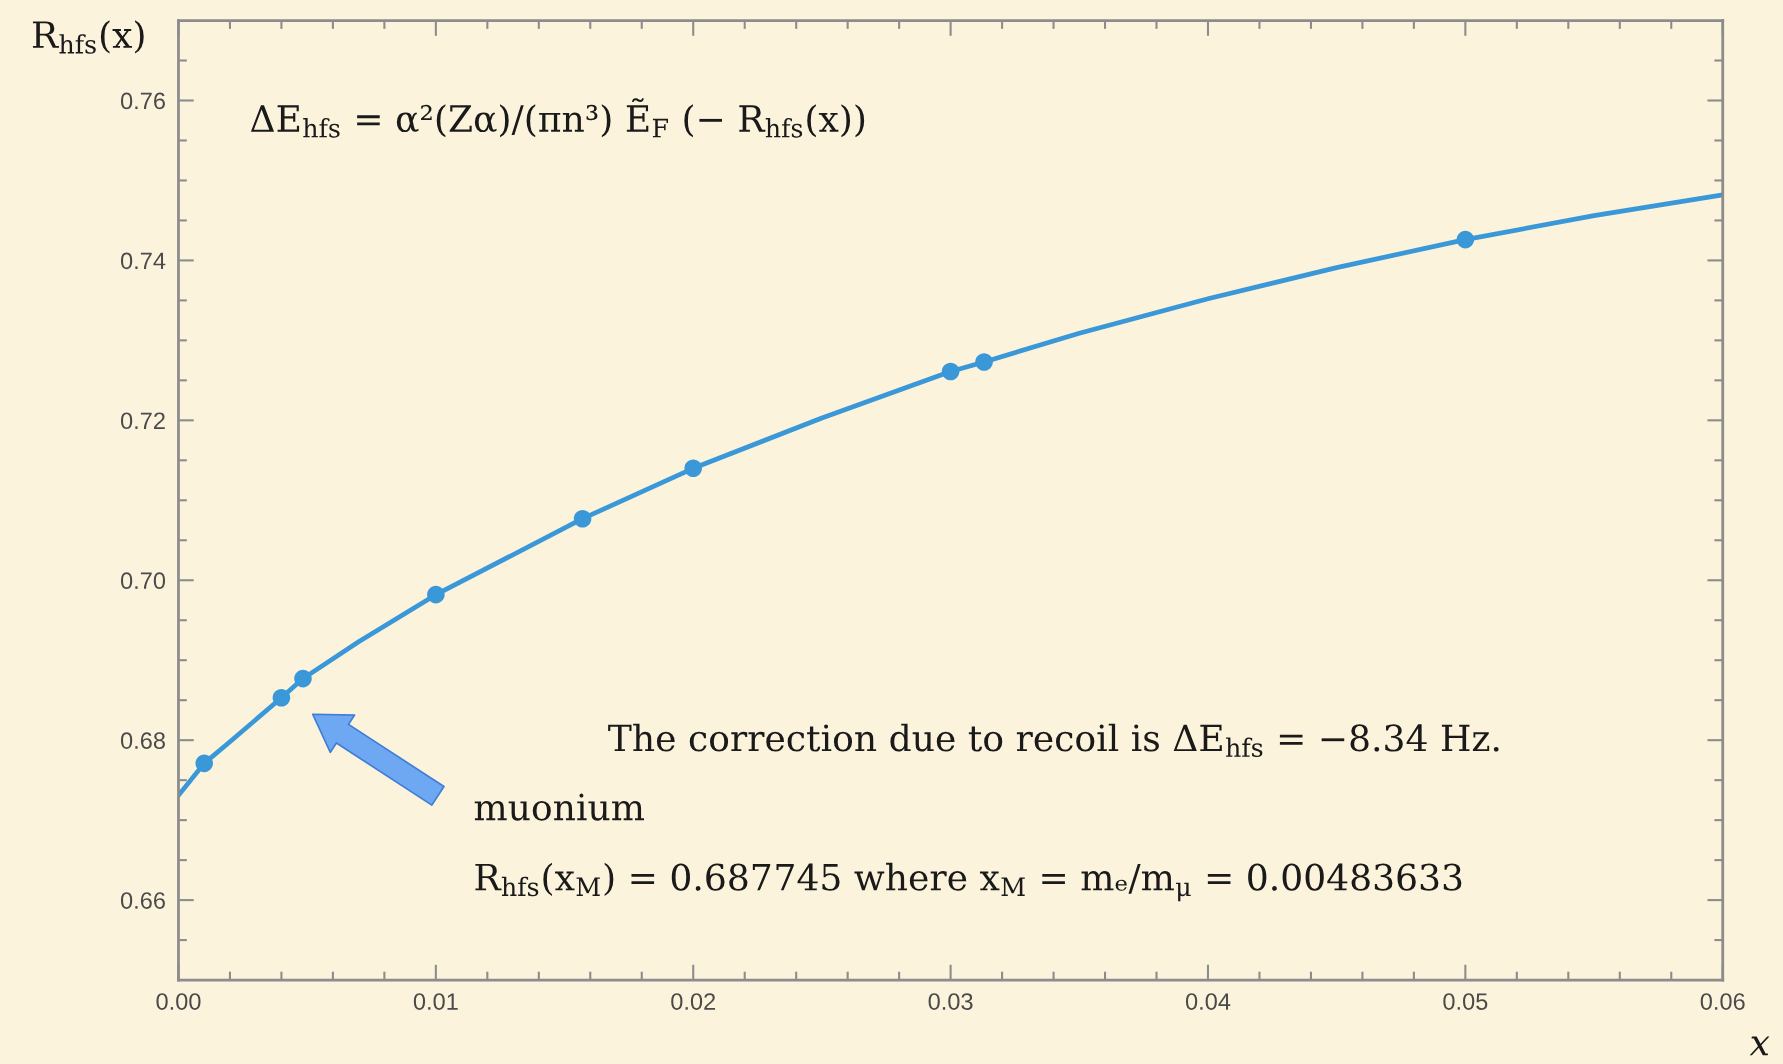  What do you see at coordinates (557, 118) in the screenshot?
I see `annotation: ΔE$_{hfs}$ = α²(Zα)/(πn³) Ẽ$_{F}$ (− R$_{hfs}$(x))` at bounding box center [557, 118].